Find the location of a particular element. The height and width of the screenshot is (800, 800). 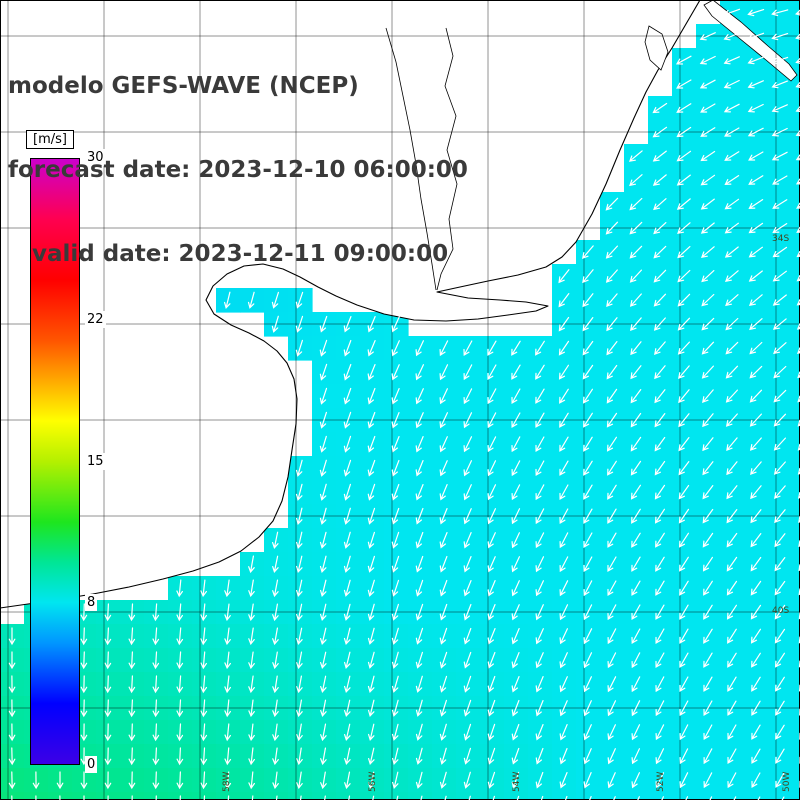

colorbar-tick-label: 30 is located at coordinates (95, 157).